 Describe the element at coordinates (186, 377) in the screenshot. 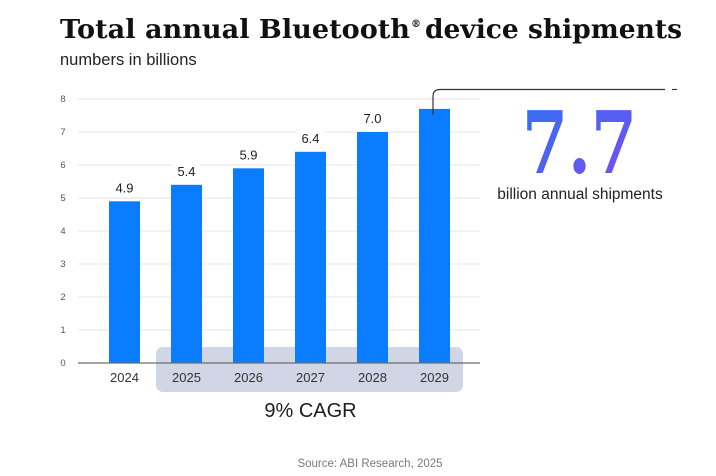

I see `x-tick-label: 2025` at that location.